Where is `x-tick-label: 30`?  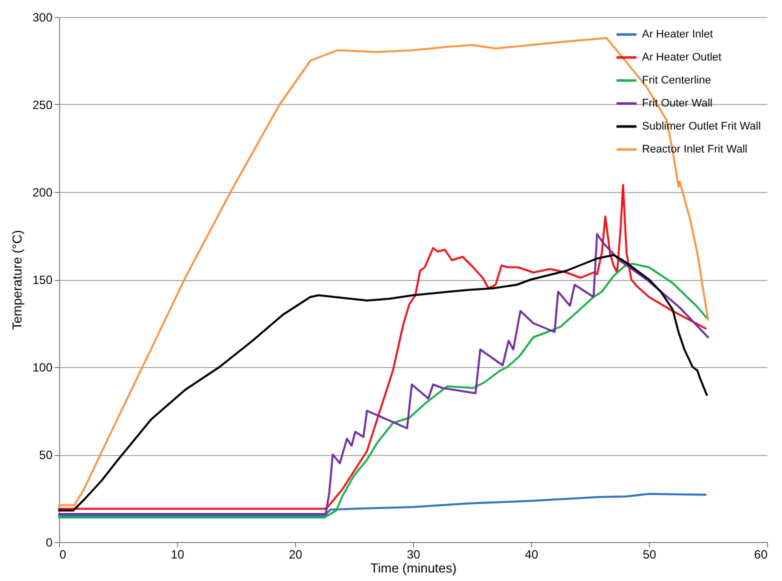
x-tick-label: 30 is located at coordinates (413, 555).